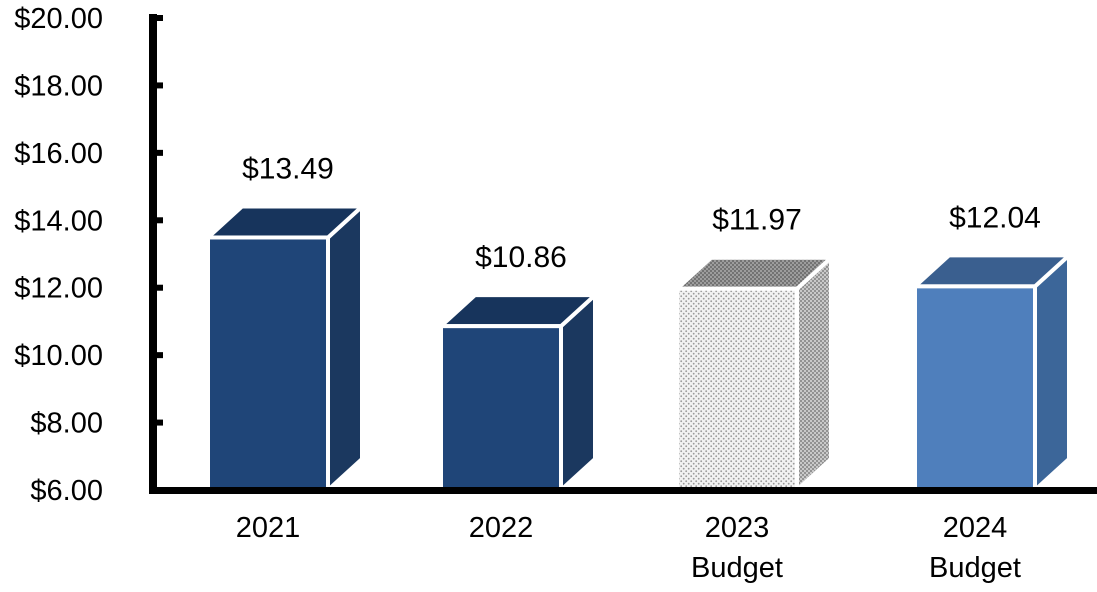 This screenshot has height=592, width=1097. What do you see at coordinates (58, 356) in the screenshot?
I see `y-tick-label: $10.00` at bounding box center [58, 356].